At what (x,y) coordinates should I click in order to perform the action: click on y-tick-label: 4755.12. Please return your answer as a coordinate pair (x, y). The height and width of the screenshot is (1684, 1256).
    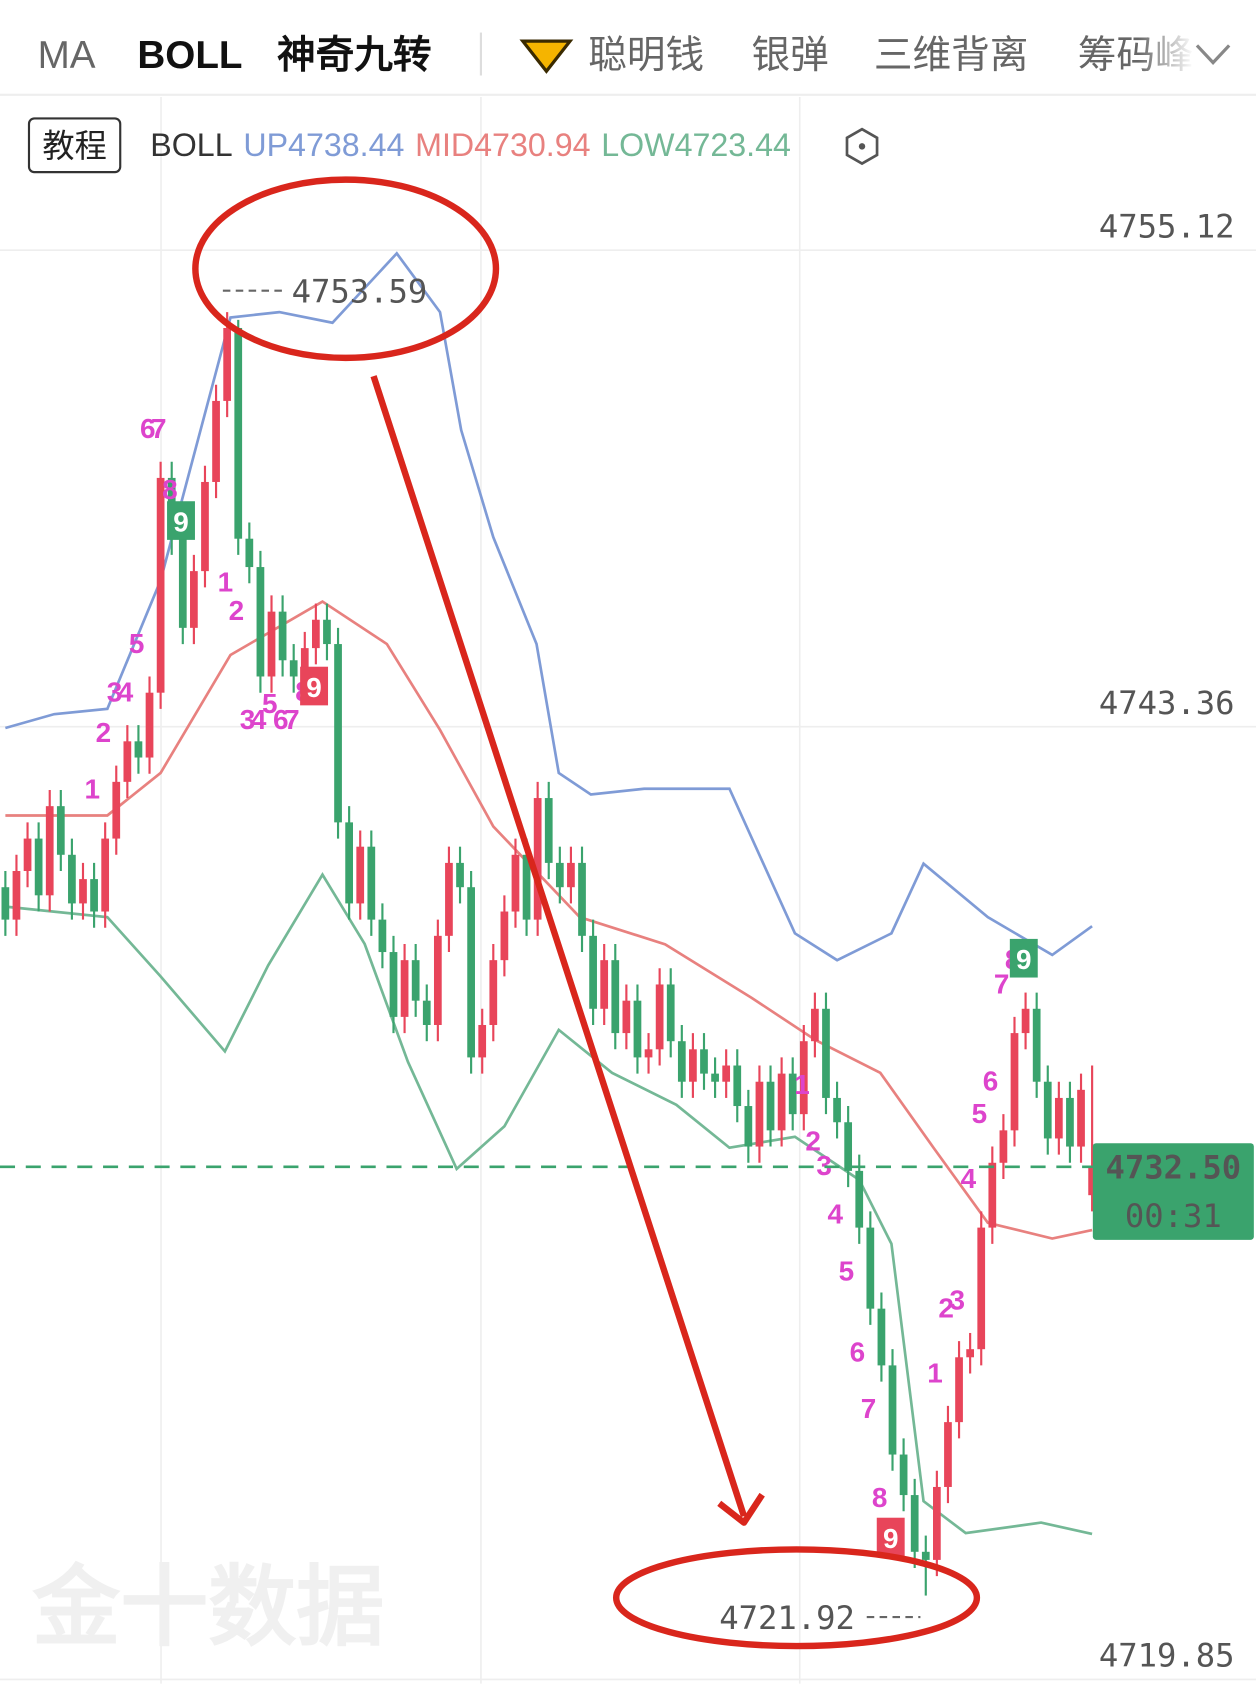
    Looking at the image, I should click on (1167, 226).